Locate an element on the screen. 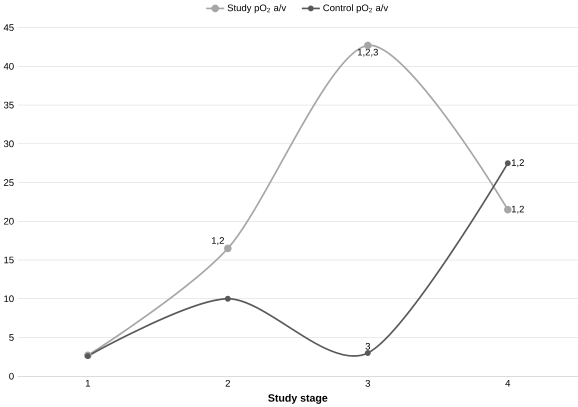  y-tick-label: 0 is located at coordinates (11, 376).